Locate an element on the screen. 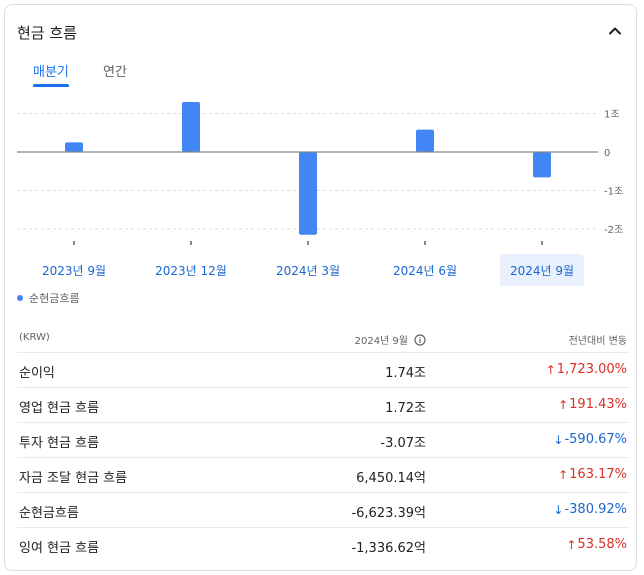 The image size is (644, 575). row-change: ↑ 53.58% is located at coordinates (596, 544).